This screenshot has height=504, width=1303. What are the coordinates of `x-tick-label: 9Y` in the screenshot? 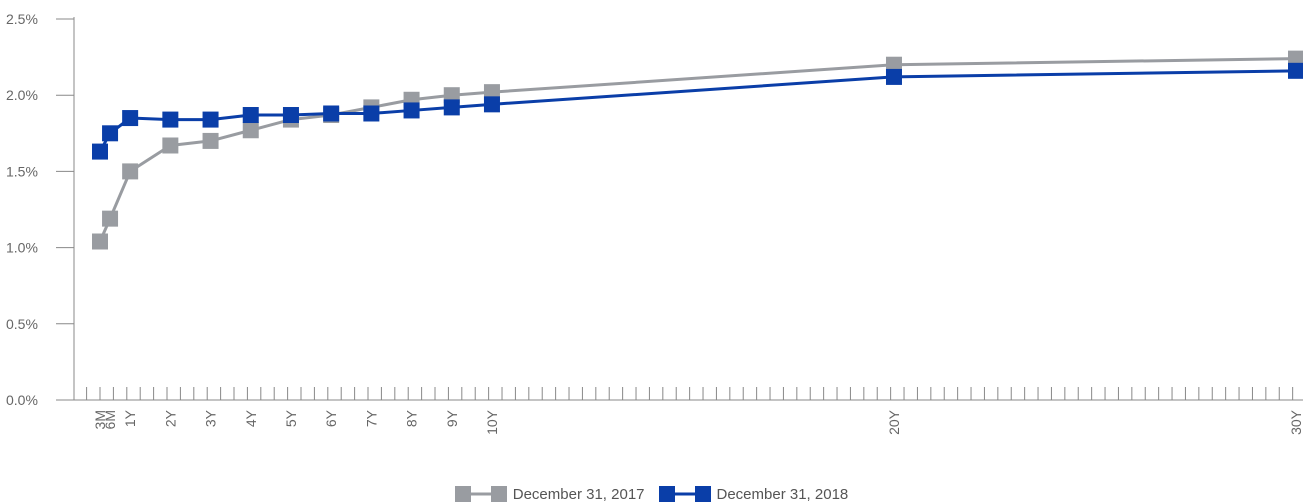 It's located at (452, 418).